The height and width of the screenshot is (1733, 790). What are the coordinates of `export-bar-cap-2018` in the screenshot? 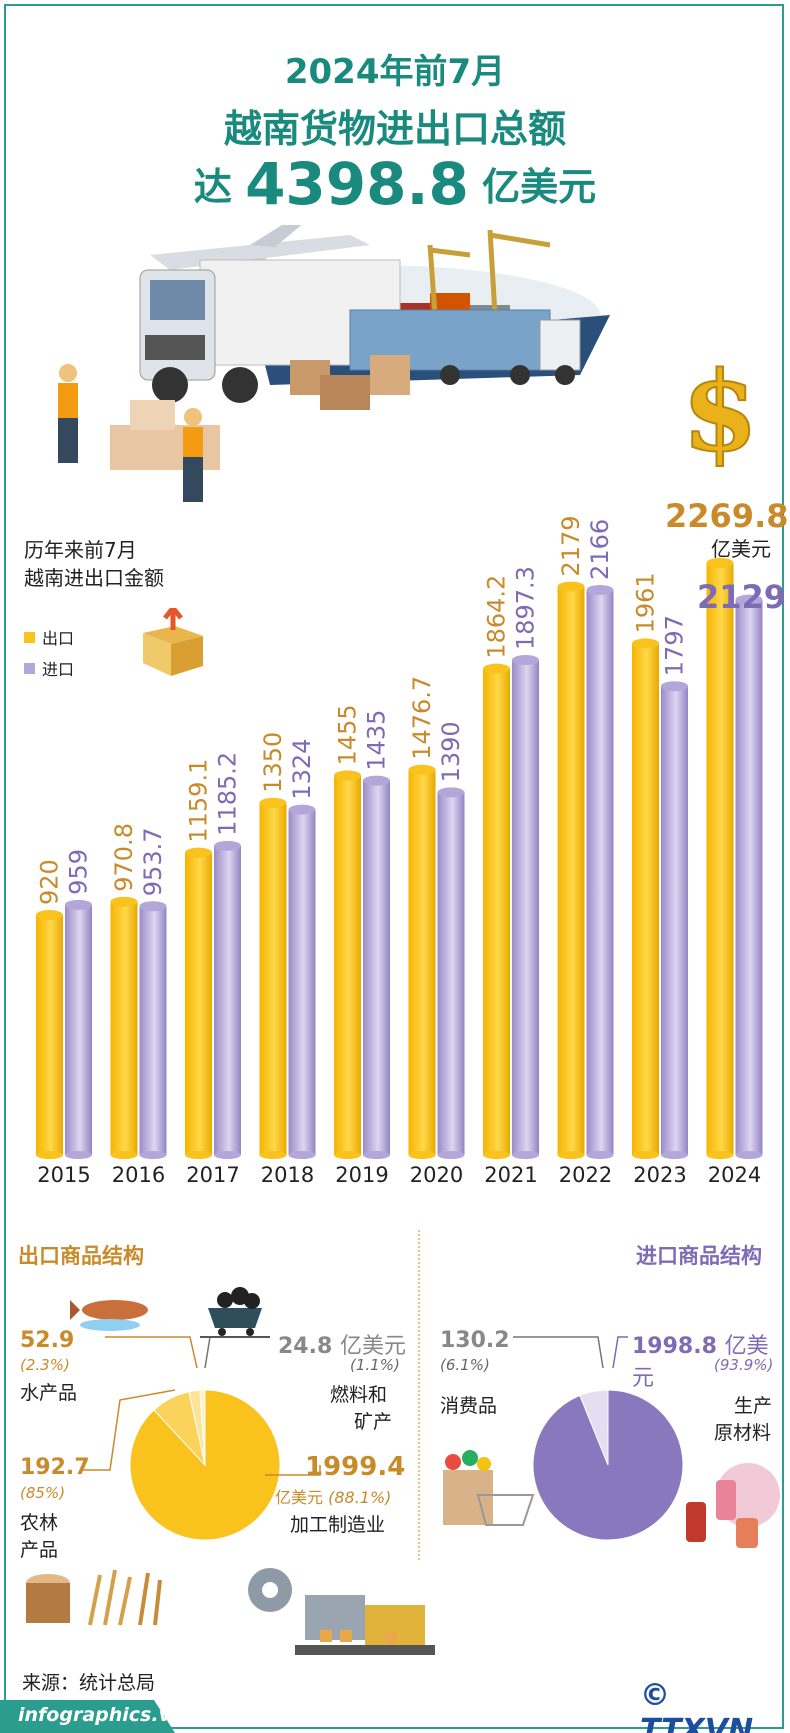 It's located at (273, 802).